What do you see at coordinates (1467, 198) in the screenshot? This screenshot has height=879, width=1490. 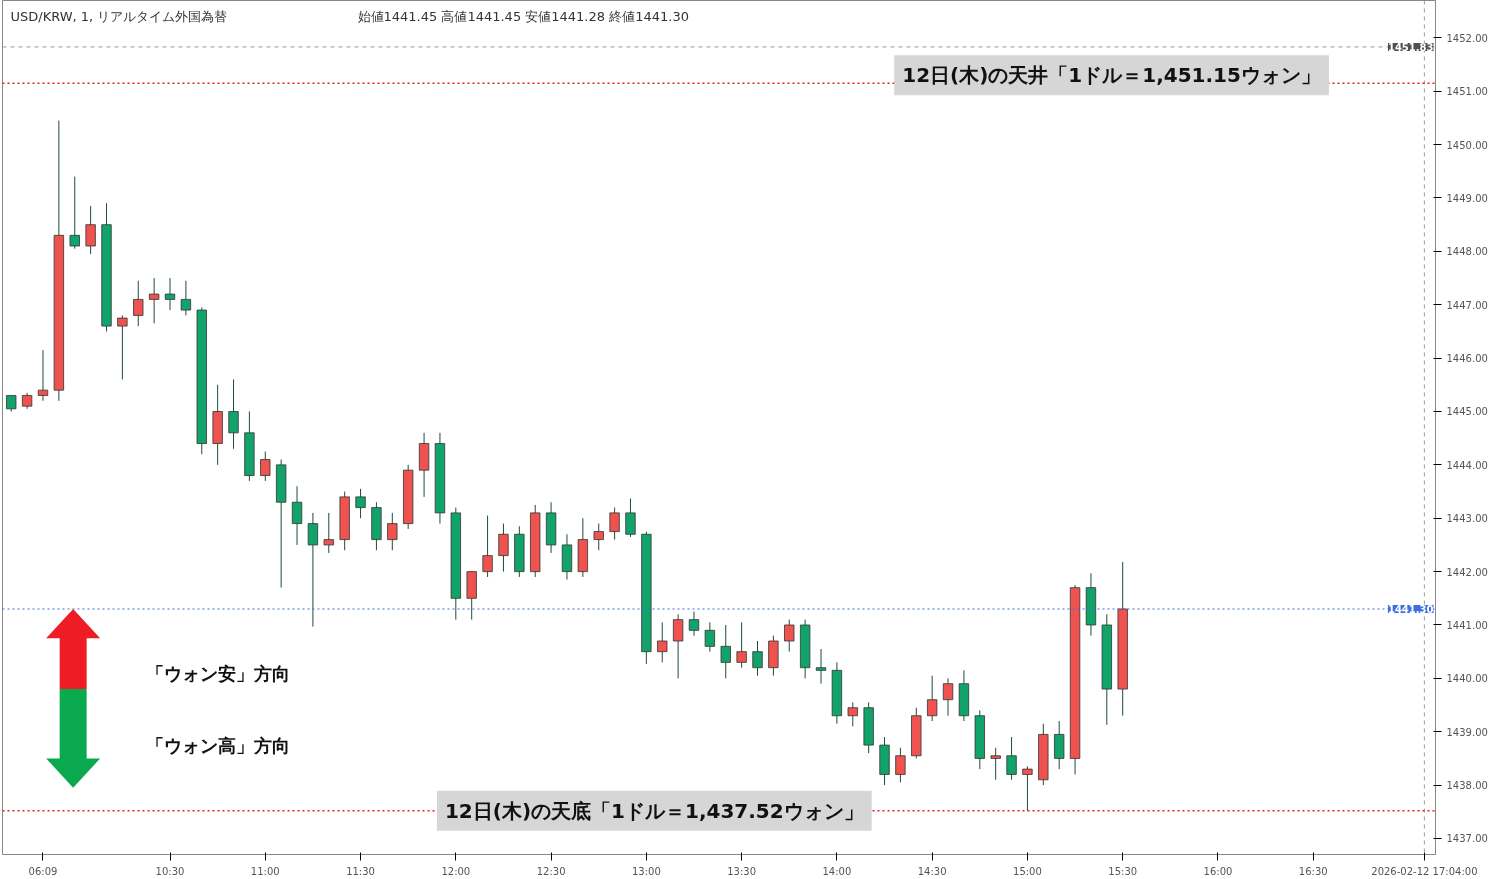 I see `y-tick-label: 1449.00` at bounding box center [1467, 198].